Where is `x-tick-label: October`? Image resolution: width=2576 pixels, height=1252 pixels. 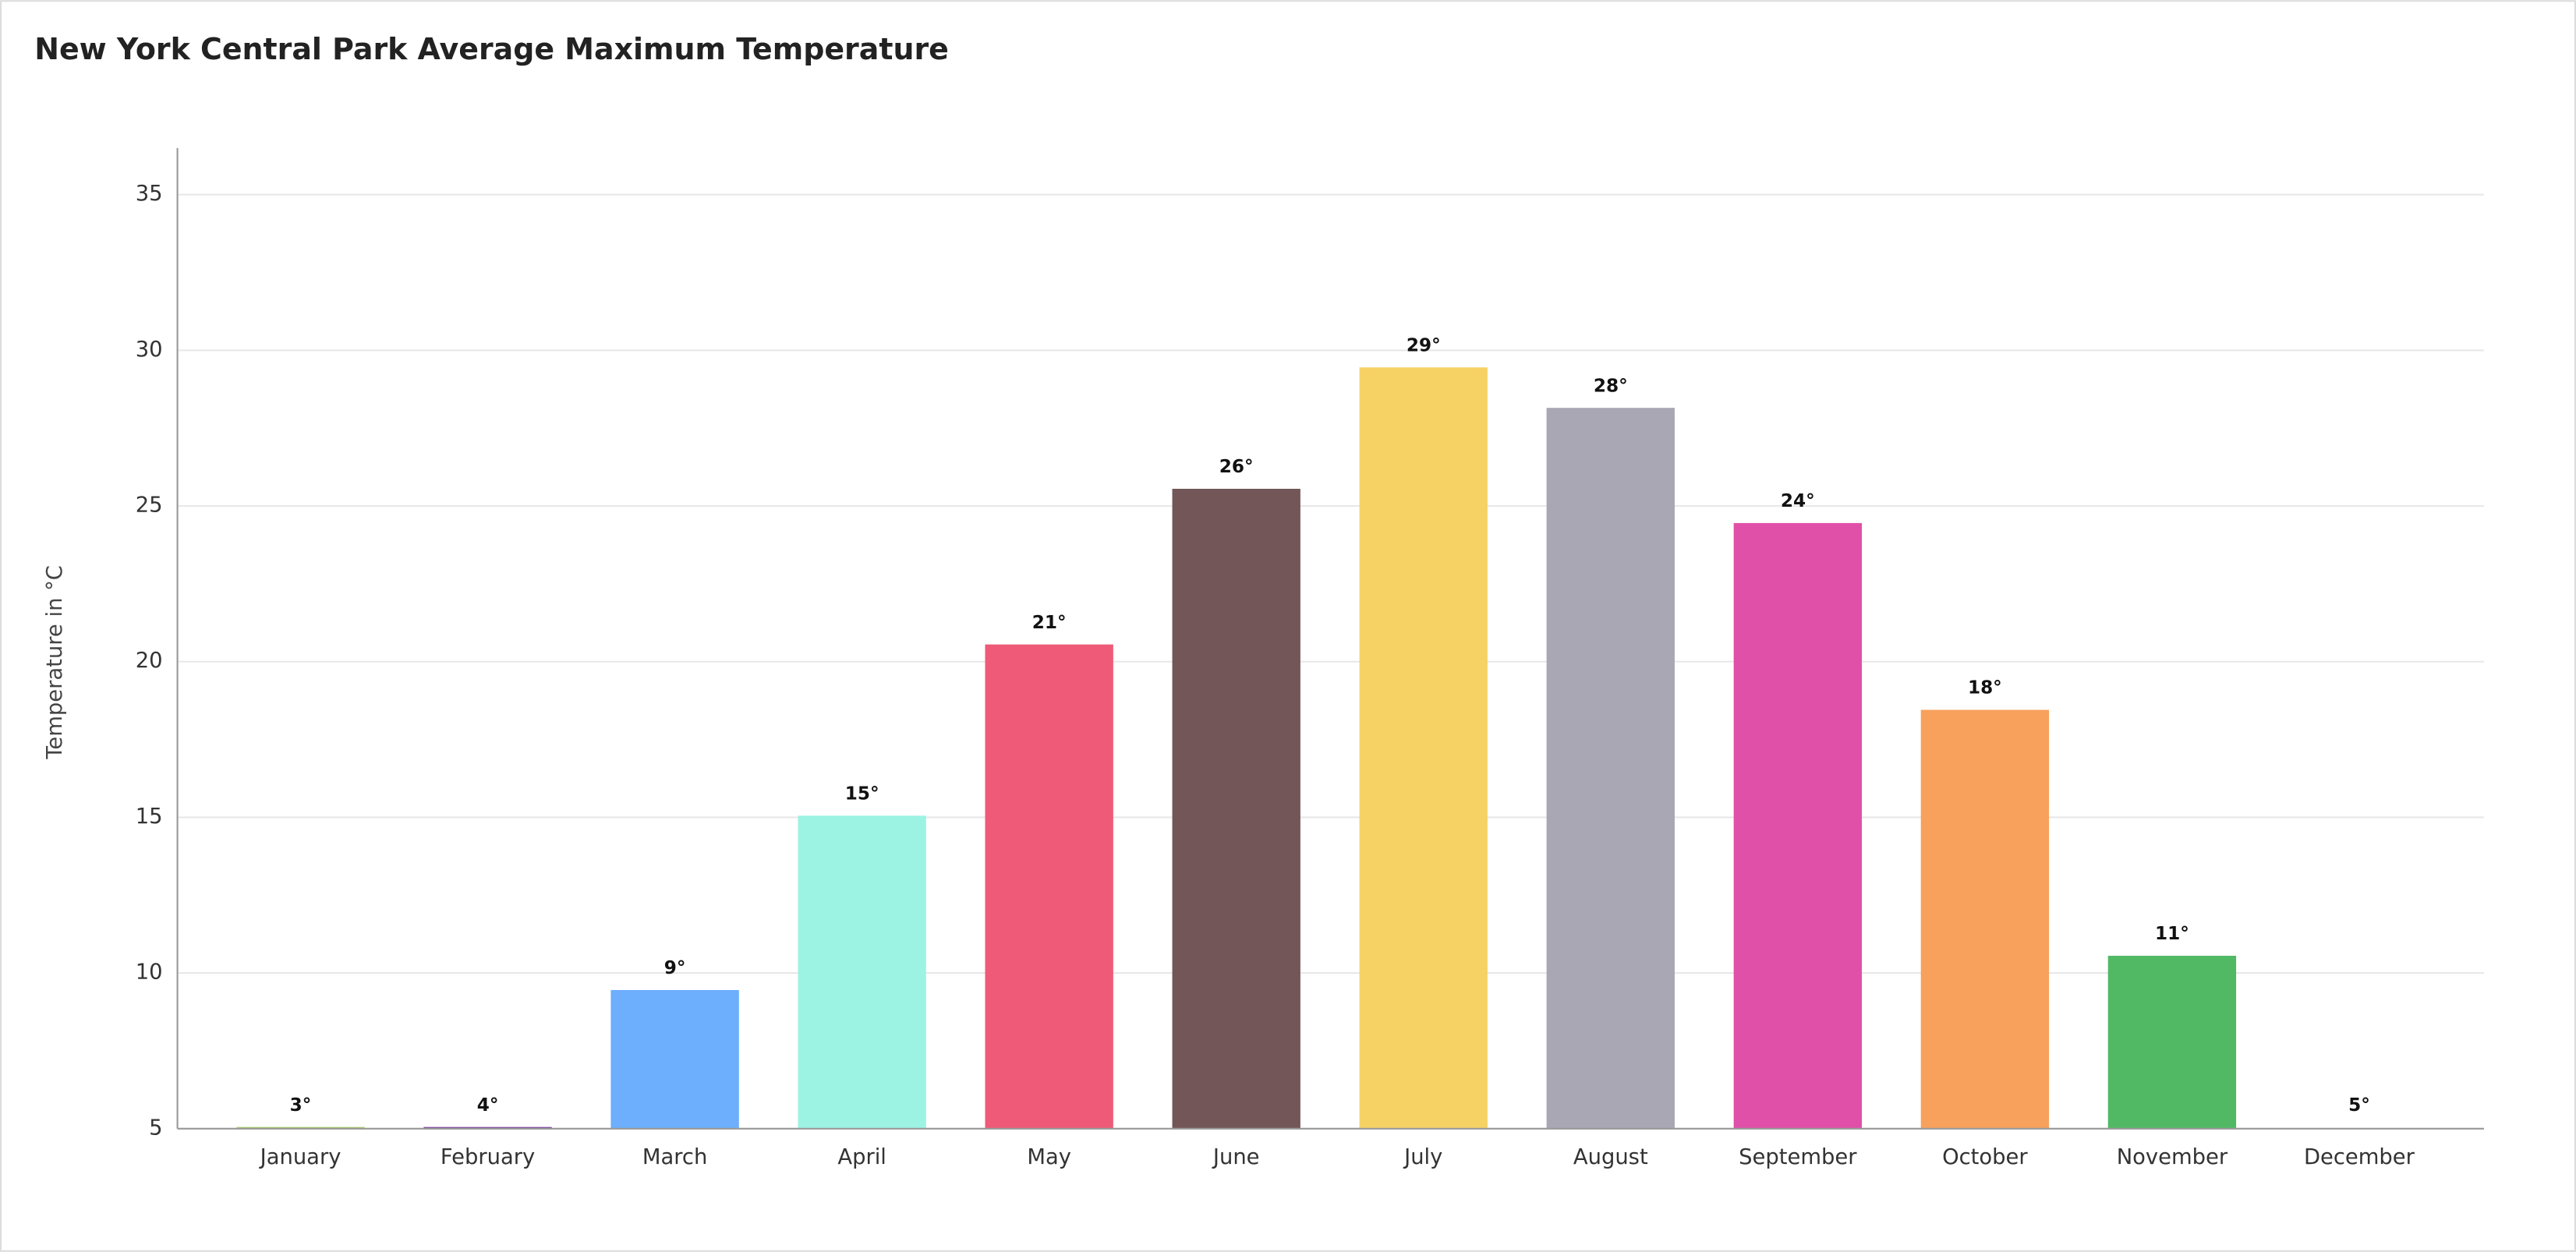 x-tick-label: October is located at coordinates (1985, 1157).